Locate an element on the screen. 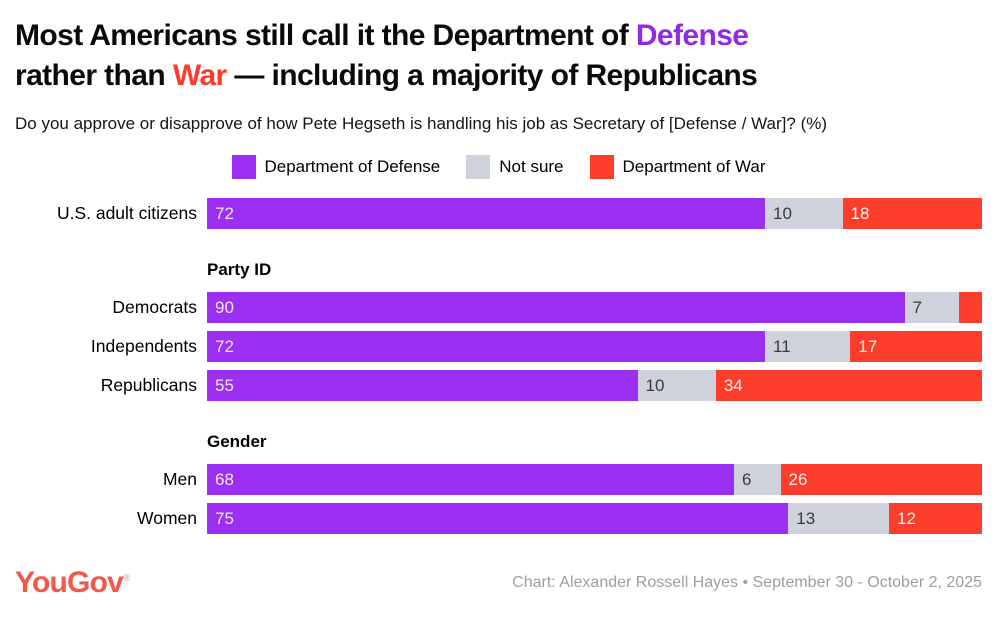 This screenshot has width=1000, height=631. stacked-bar: 75 13 12 is located at coordinates (594, 518).